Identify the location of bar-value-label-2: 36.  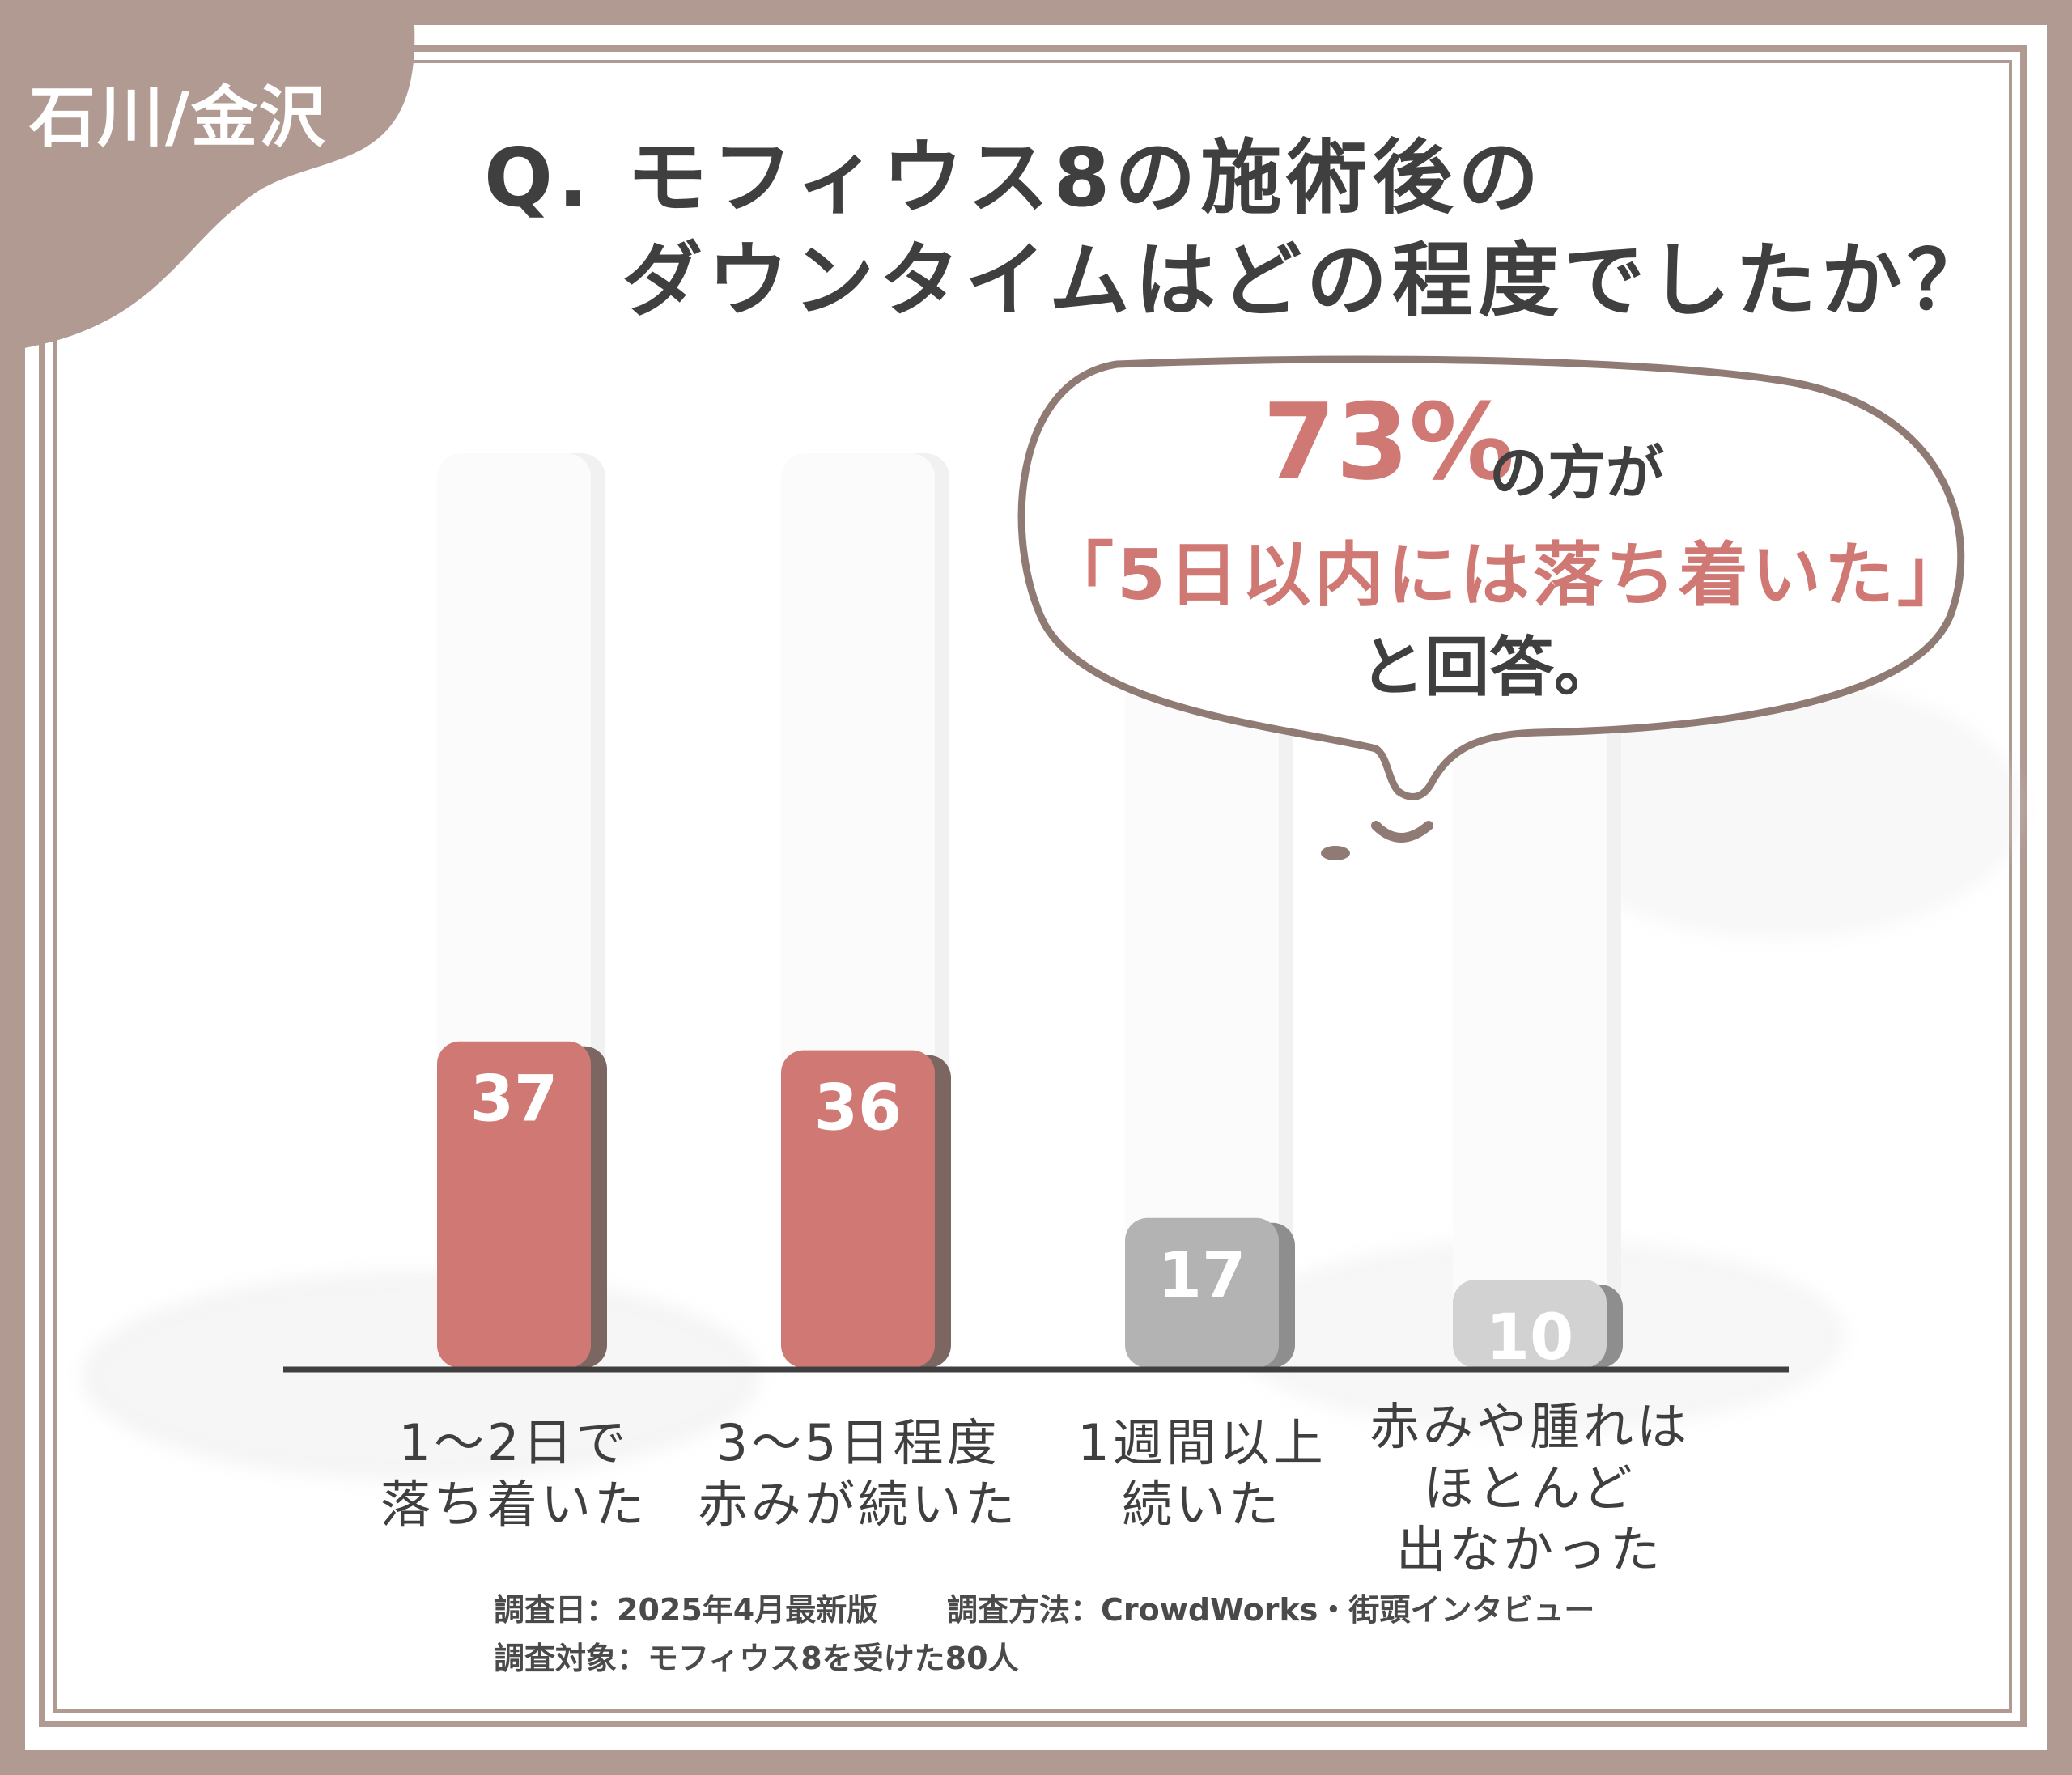
(858, 1108).